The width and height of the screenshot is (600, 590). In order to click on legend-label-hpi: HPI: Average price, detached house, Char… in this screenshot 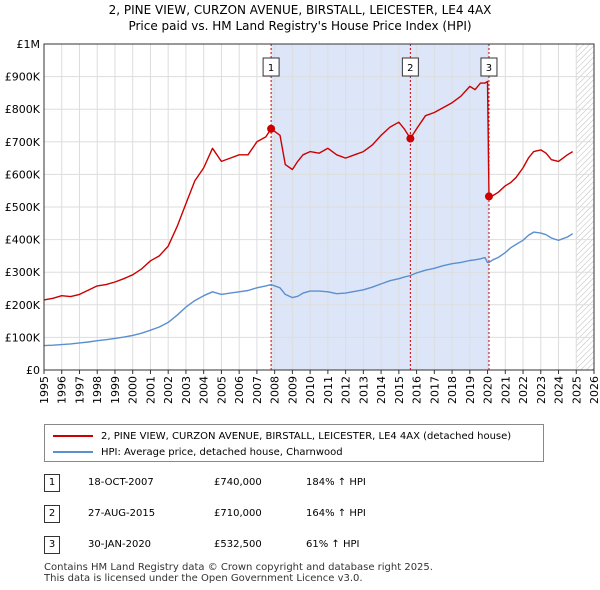, I will do `click(222, 452)`.